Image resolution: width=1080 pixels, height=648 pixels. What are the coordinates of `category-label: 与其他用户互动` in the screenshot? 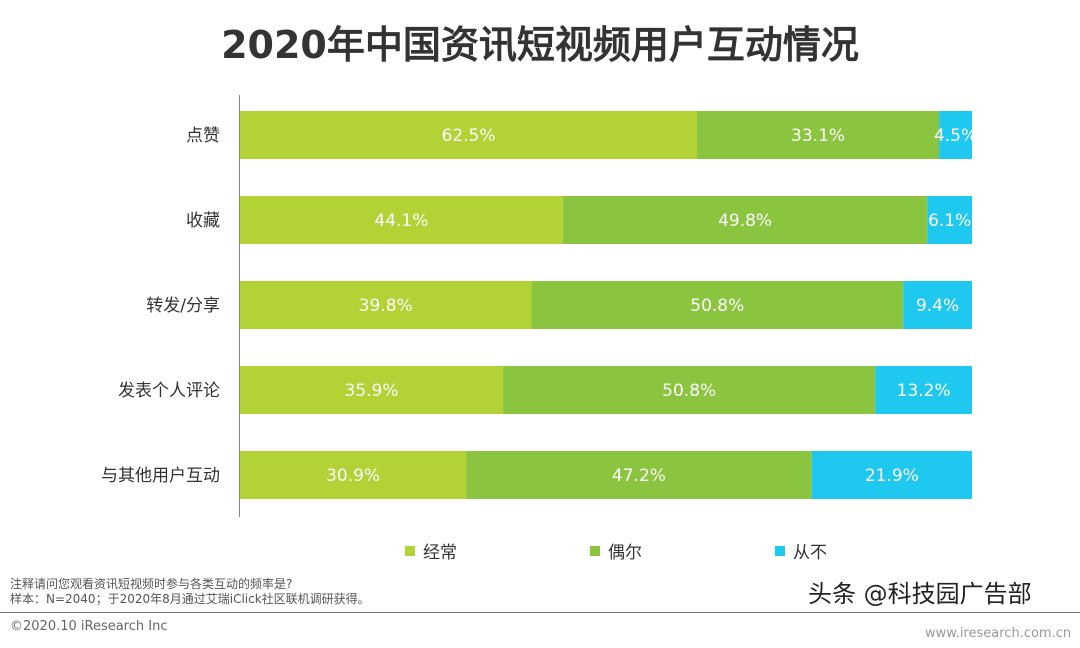 It's located at (160, 476).